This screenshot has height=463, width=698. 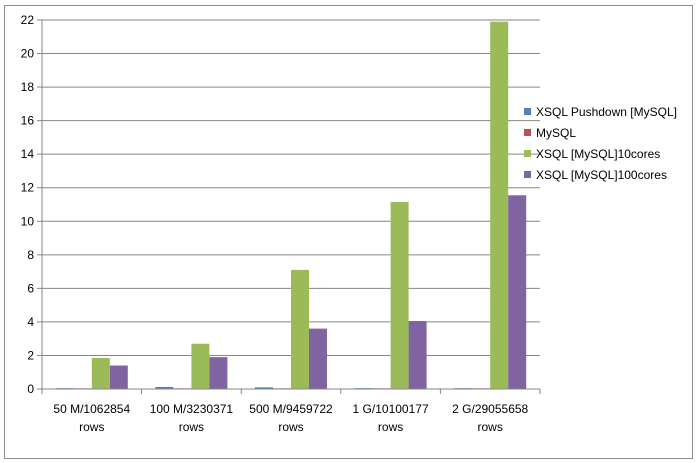 I want to click on y-tick-label: 18, so click(x=28, y=87).